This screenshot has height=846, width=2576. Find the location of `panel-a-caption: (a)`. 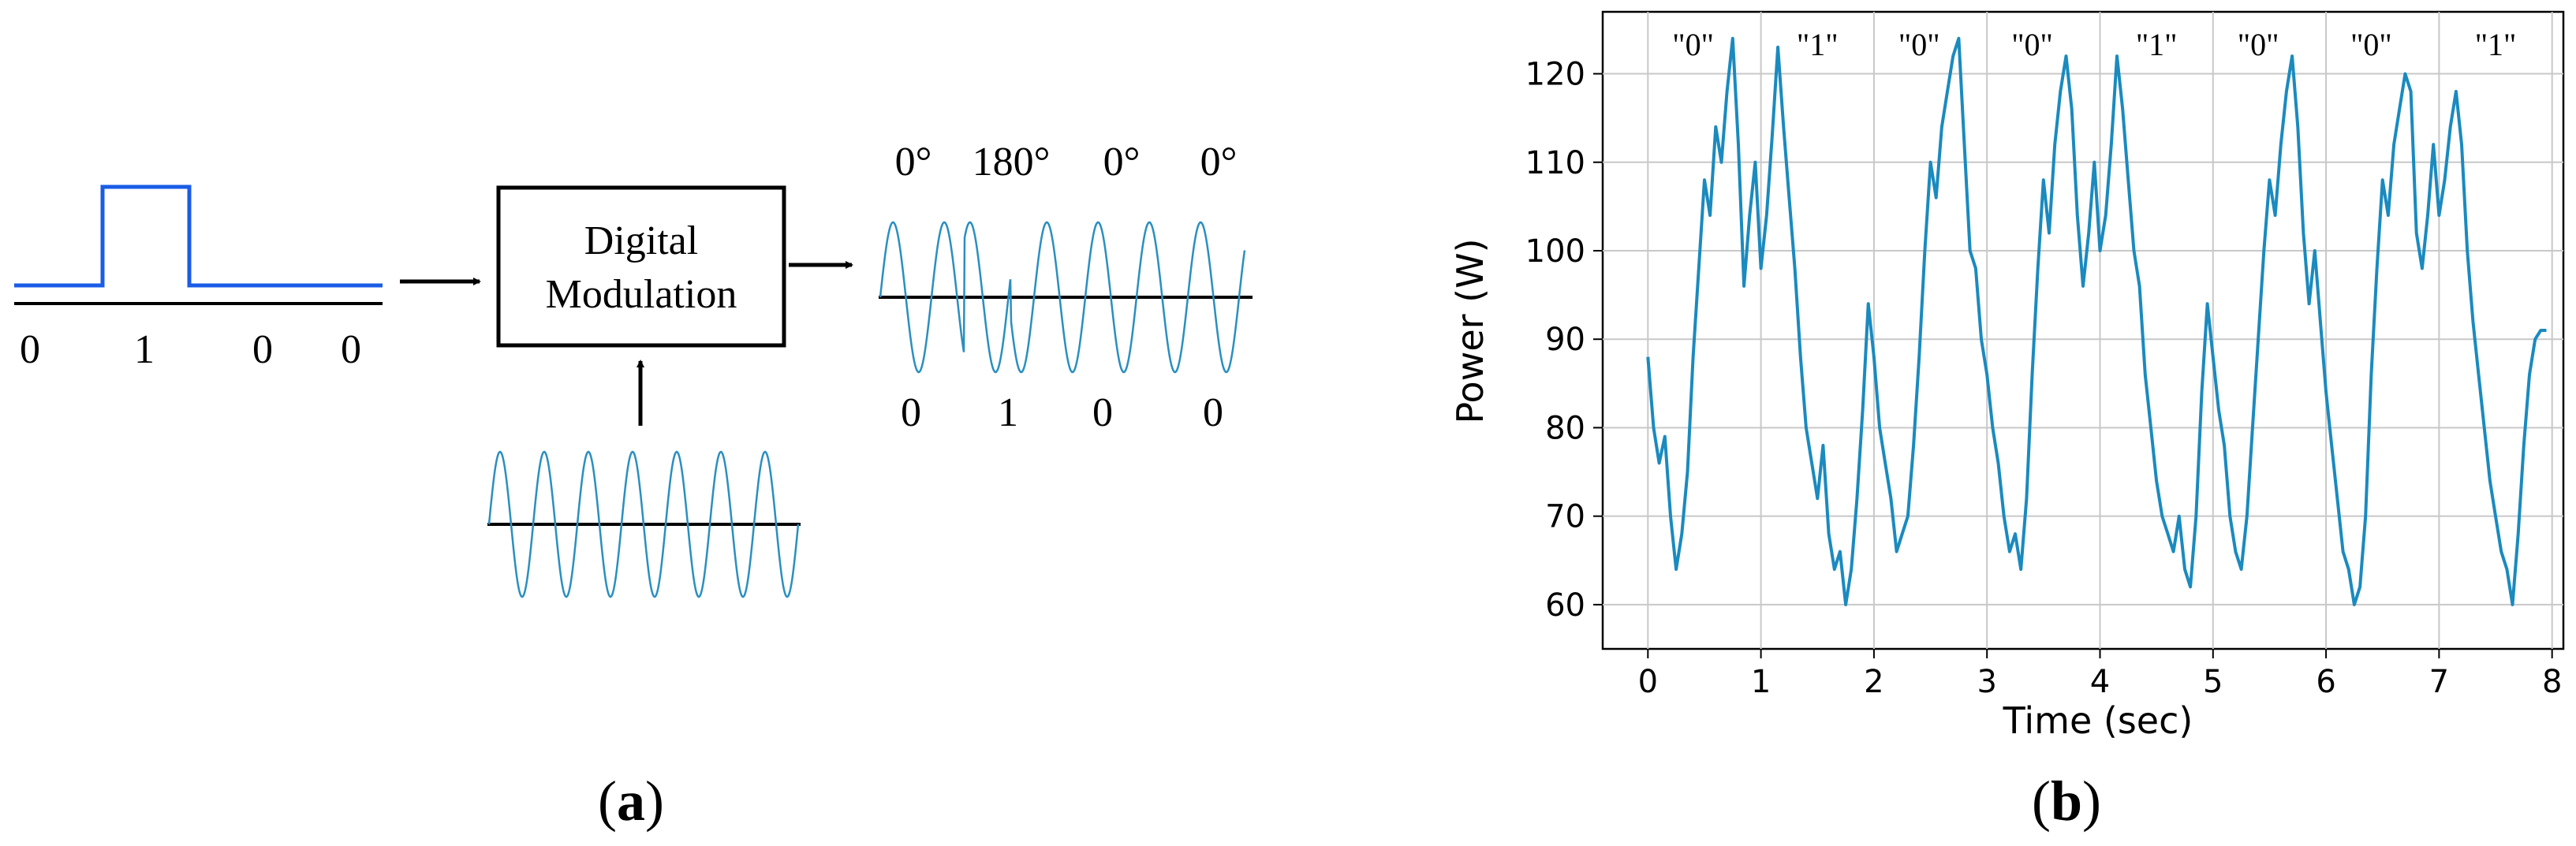

panel-a-caption: (a) is located at coordinates (631, 802).